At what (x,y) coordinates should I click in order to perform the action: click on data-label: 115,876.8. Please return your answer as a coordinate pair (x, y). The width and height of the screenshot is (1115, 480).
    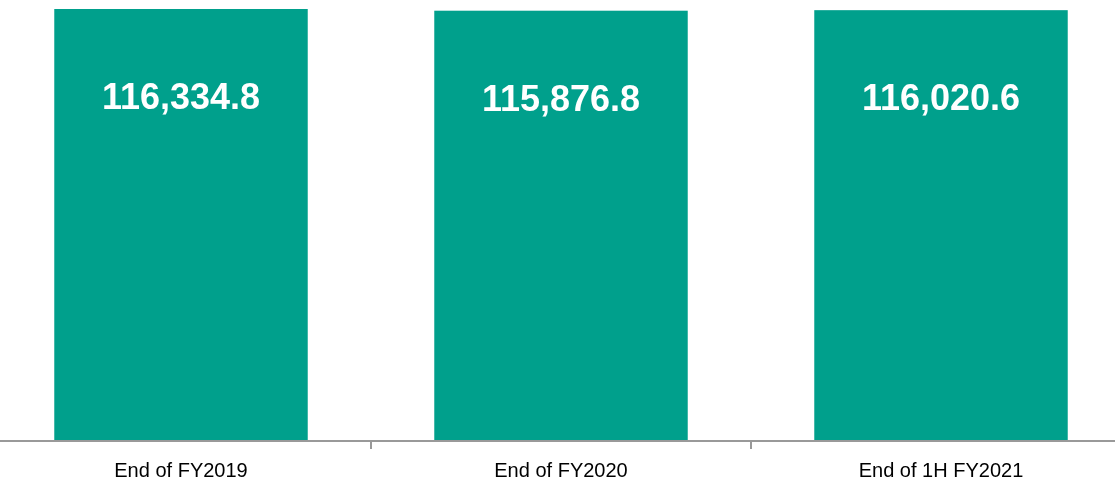
    Looking at the image, I should click on (561, 98).